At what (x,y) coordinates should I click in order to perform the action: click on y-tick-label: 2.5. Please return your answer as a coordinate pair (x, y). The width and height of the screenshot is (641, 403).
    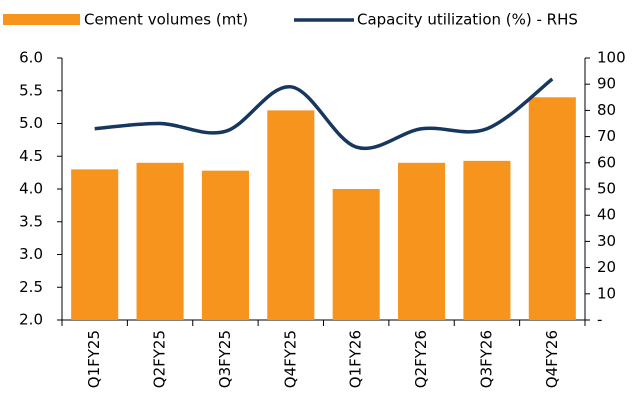
    Looking at the image, I should click on (31, 287).